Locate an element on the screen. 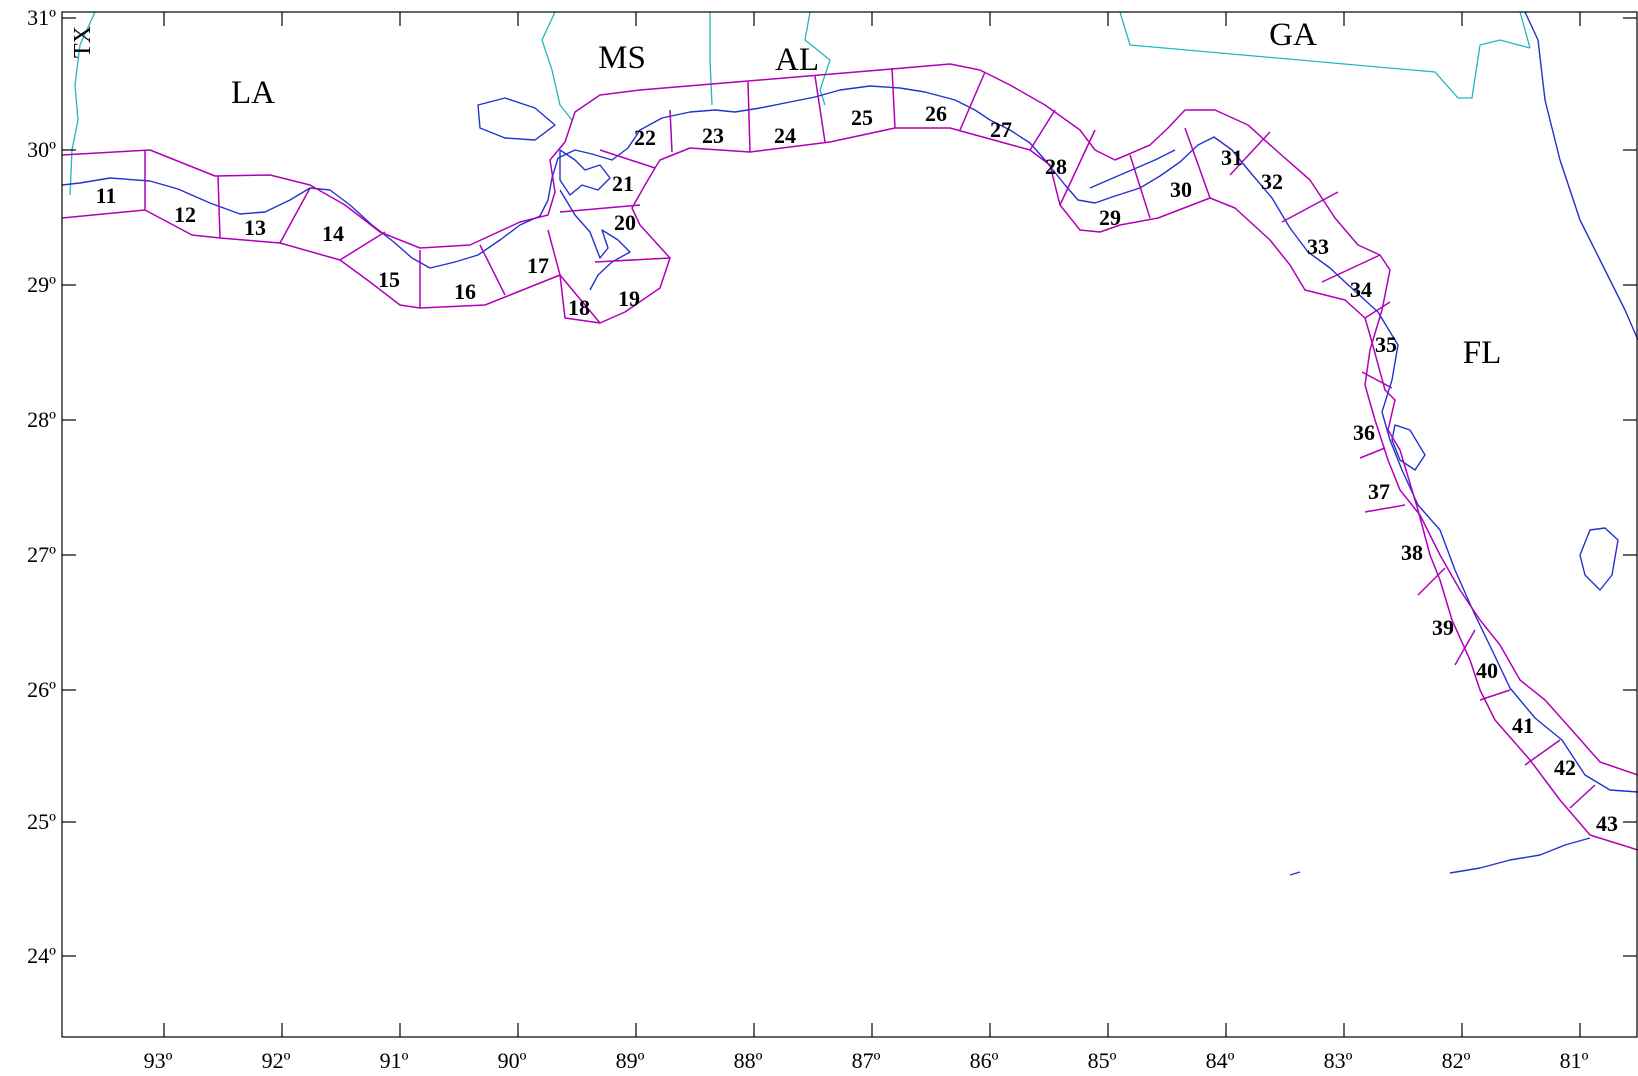 Image resolution: width=1638 pixels, height=1076 pixels. ga-sc-border is located at coordinates (1525, 30).